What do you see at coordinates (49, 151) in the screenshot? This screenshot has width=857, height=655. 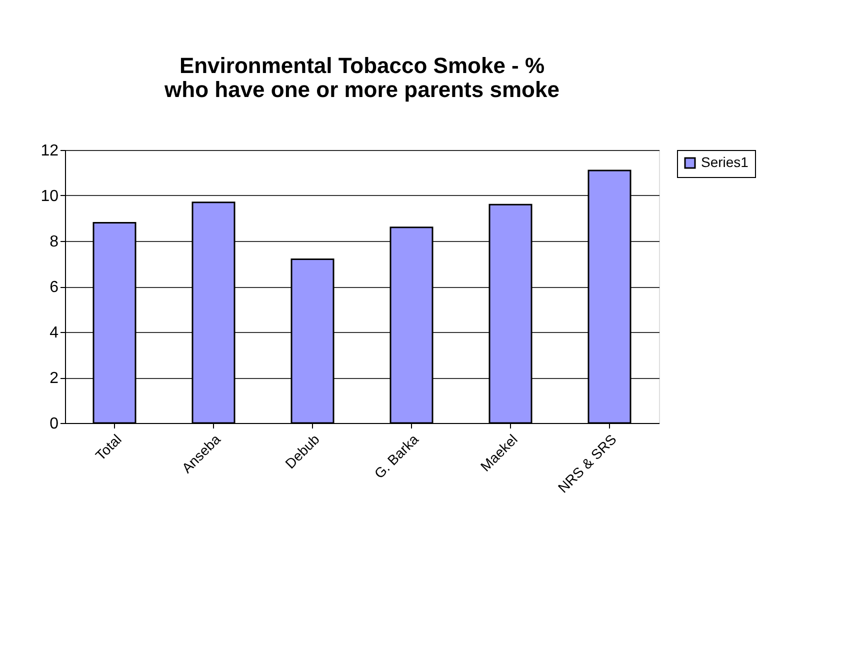 I see `y-tick-label: 12` at bounding box center [49, 151].